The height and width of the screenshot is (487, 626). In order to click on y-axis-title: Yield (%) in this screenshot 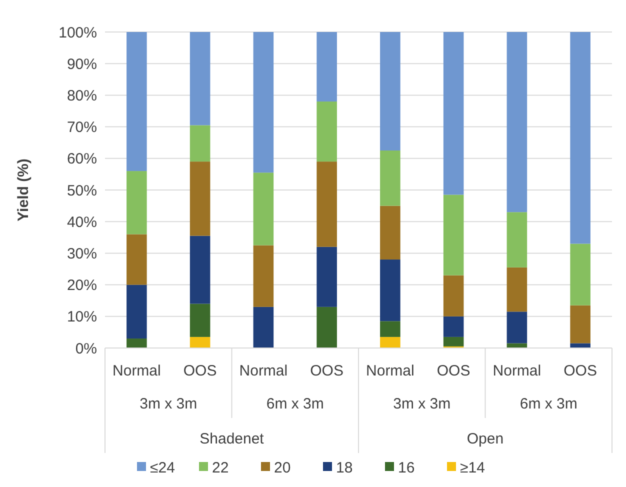, I will do `click(23, 190)`.